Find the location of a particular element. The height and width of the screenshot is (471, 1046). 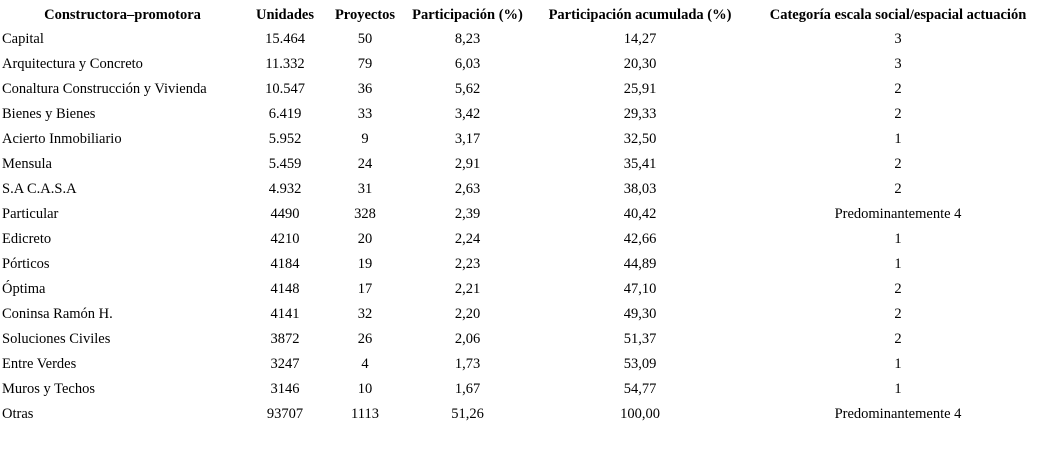

table-cell: Soluciones Civiles is located at coordinates (56, 339).